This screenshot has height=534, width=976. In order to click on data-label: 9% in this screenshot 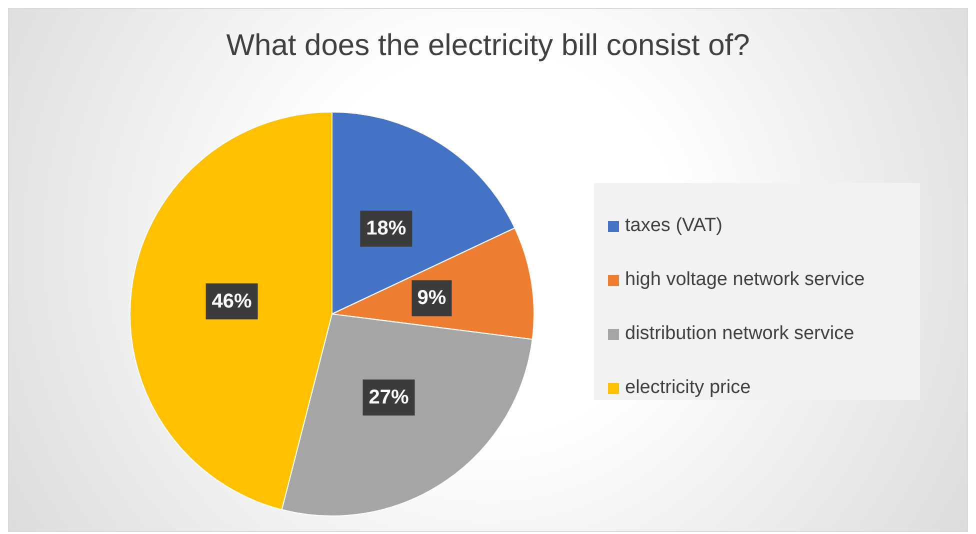, I will do `click(431, 298)`.